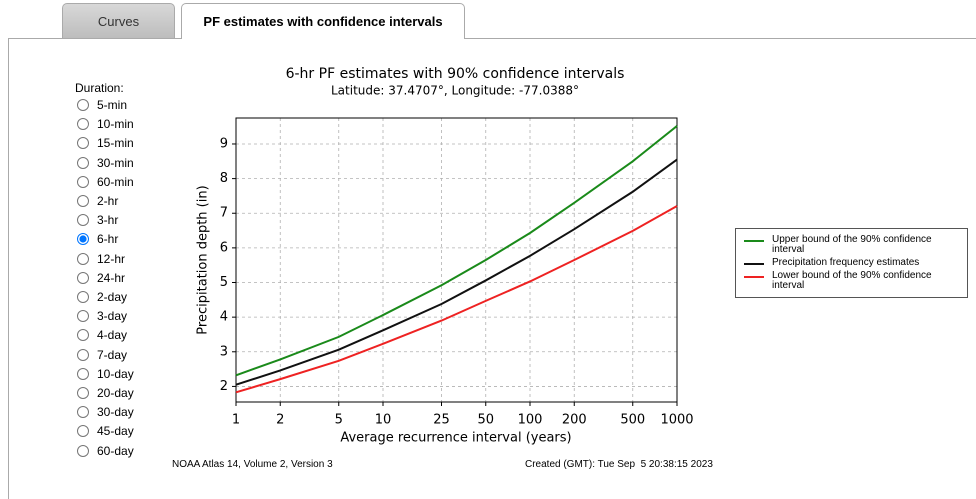 The image size is (976, 499). Describe the element at coordinates (115, 450) in the screenshot. I see `duration-text: 60-day` at that location.